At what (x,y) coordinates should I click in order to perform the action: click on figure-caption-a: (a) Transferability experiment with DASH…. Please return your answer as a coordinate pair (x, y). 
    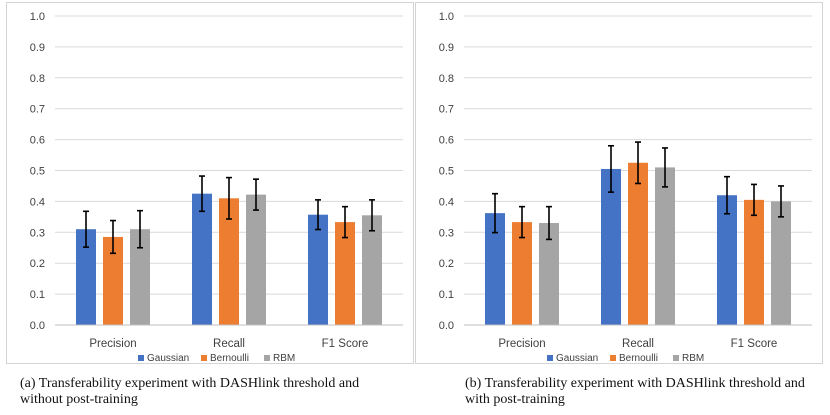
    Looking at the image, I should click on (210, 392).